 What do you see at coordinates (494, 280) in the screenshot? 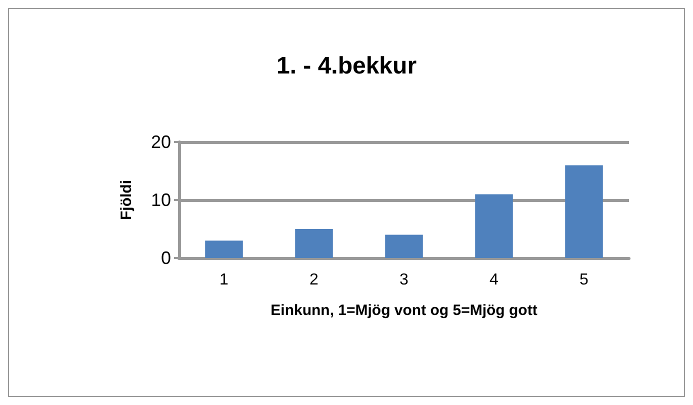
I see `x-tick-label: 4` at bounding box center [494, 280].